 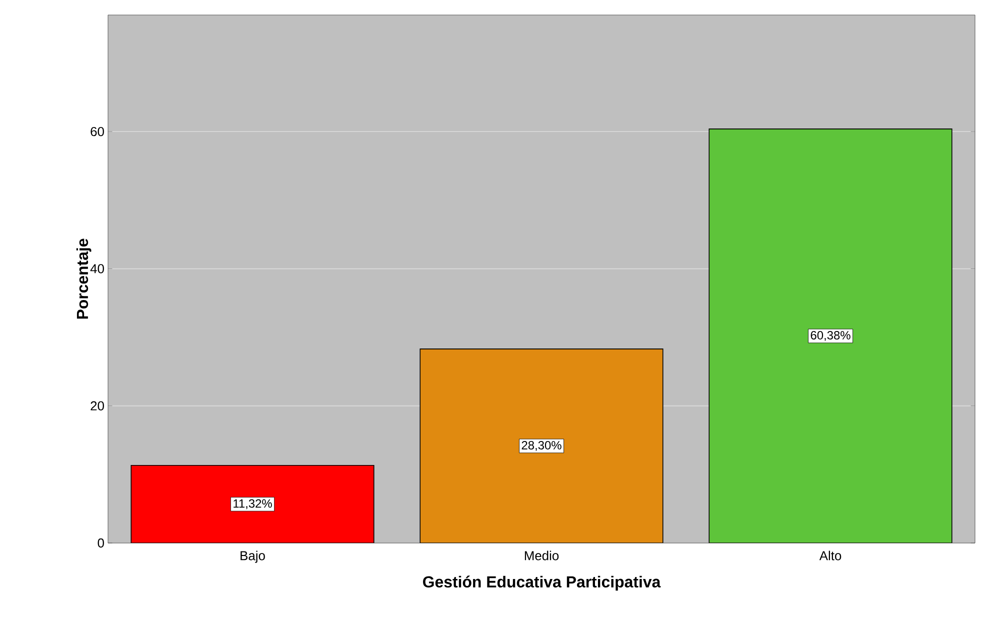 I want to click on x-tick-label: Alto, so click(x=830, y=555).